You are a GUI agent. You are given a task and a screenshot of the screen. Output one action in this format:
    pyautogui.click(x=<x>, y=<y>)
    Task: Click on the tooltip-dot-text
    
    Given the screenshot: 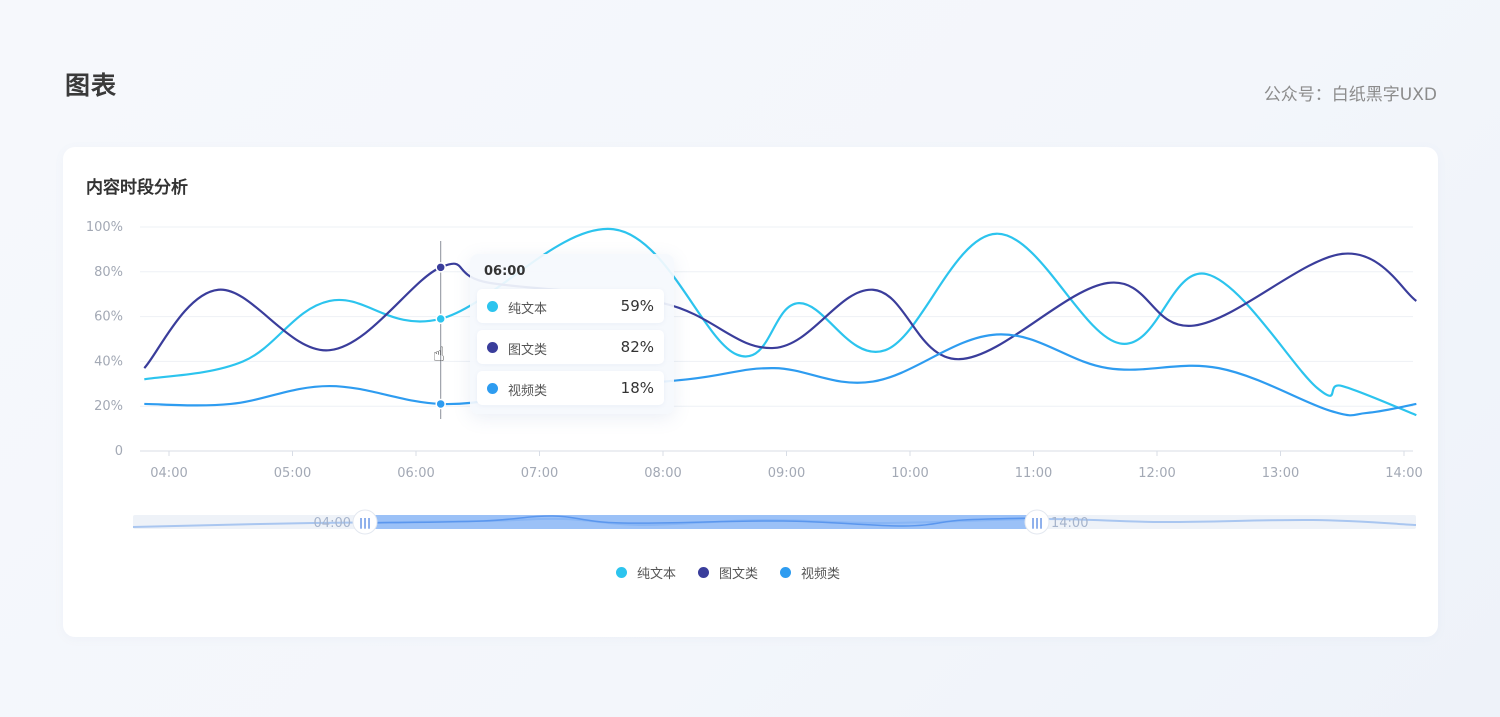 What is the action you would take?
    pyautogui.click(x=492, y=306)
    